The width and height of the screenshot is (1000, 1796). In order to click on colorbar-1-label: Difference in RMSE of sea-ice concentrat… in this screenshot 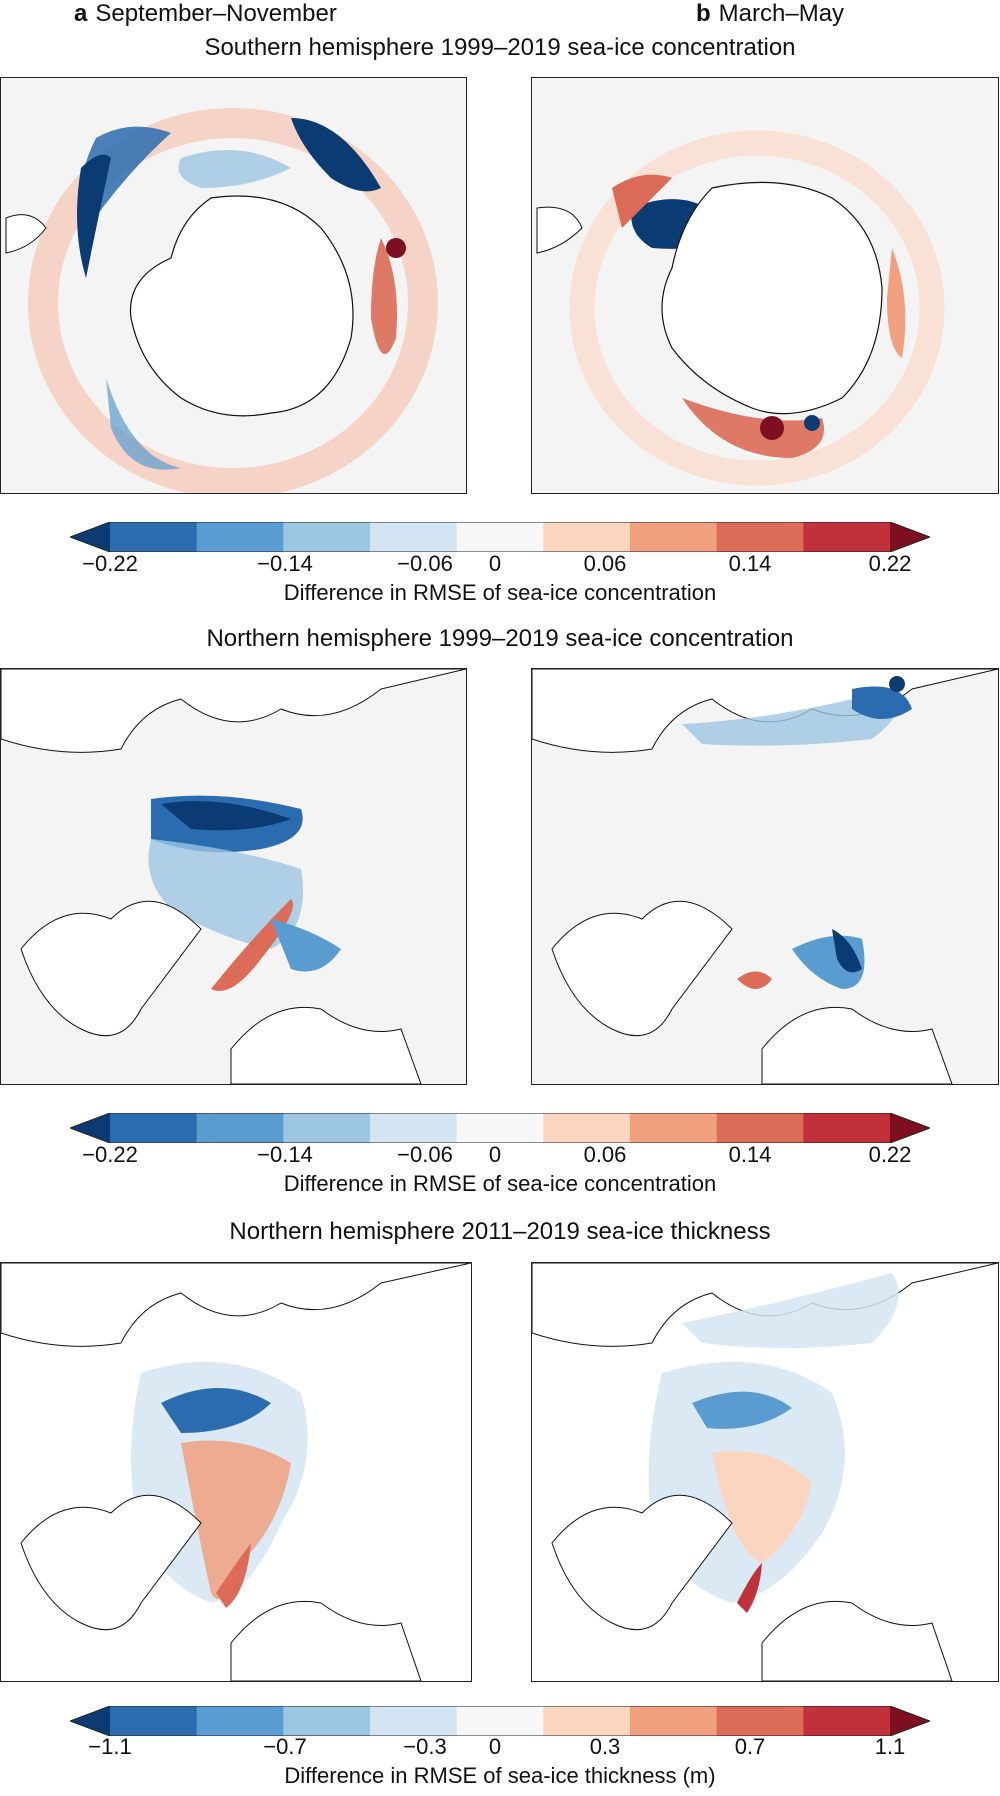, I will do `click(500, 592)`.